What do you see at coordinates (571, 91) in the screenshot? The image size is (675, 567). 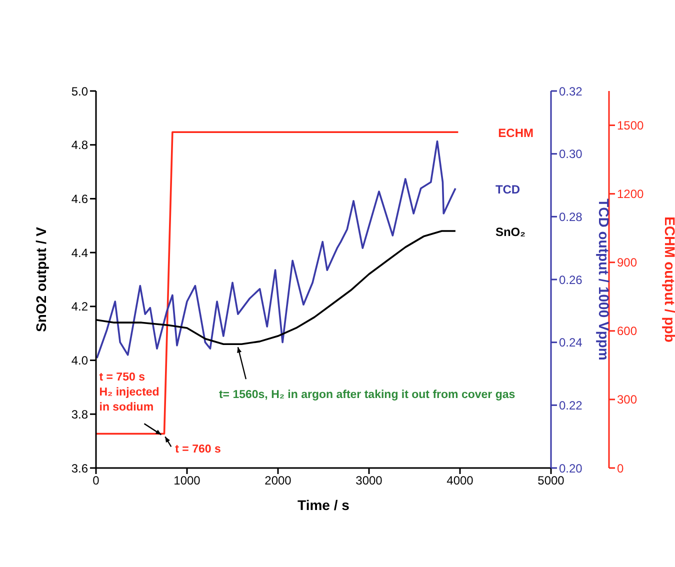 I see `y2-tick-label: 0.32` at bounding box center [571, 91].